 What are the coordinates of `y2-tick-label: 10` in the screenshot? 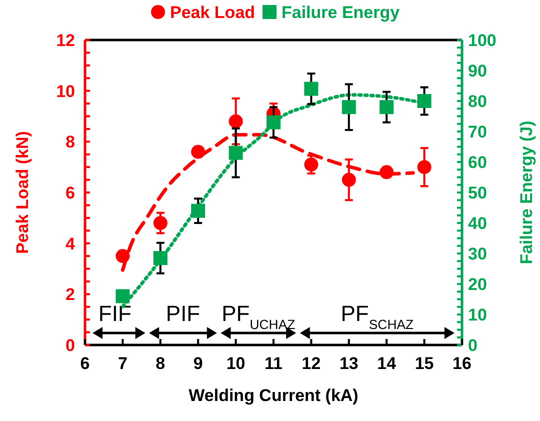 It's located at (477, 315).